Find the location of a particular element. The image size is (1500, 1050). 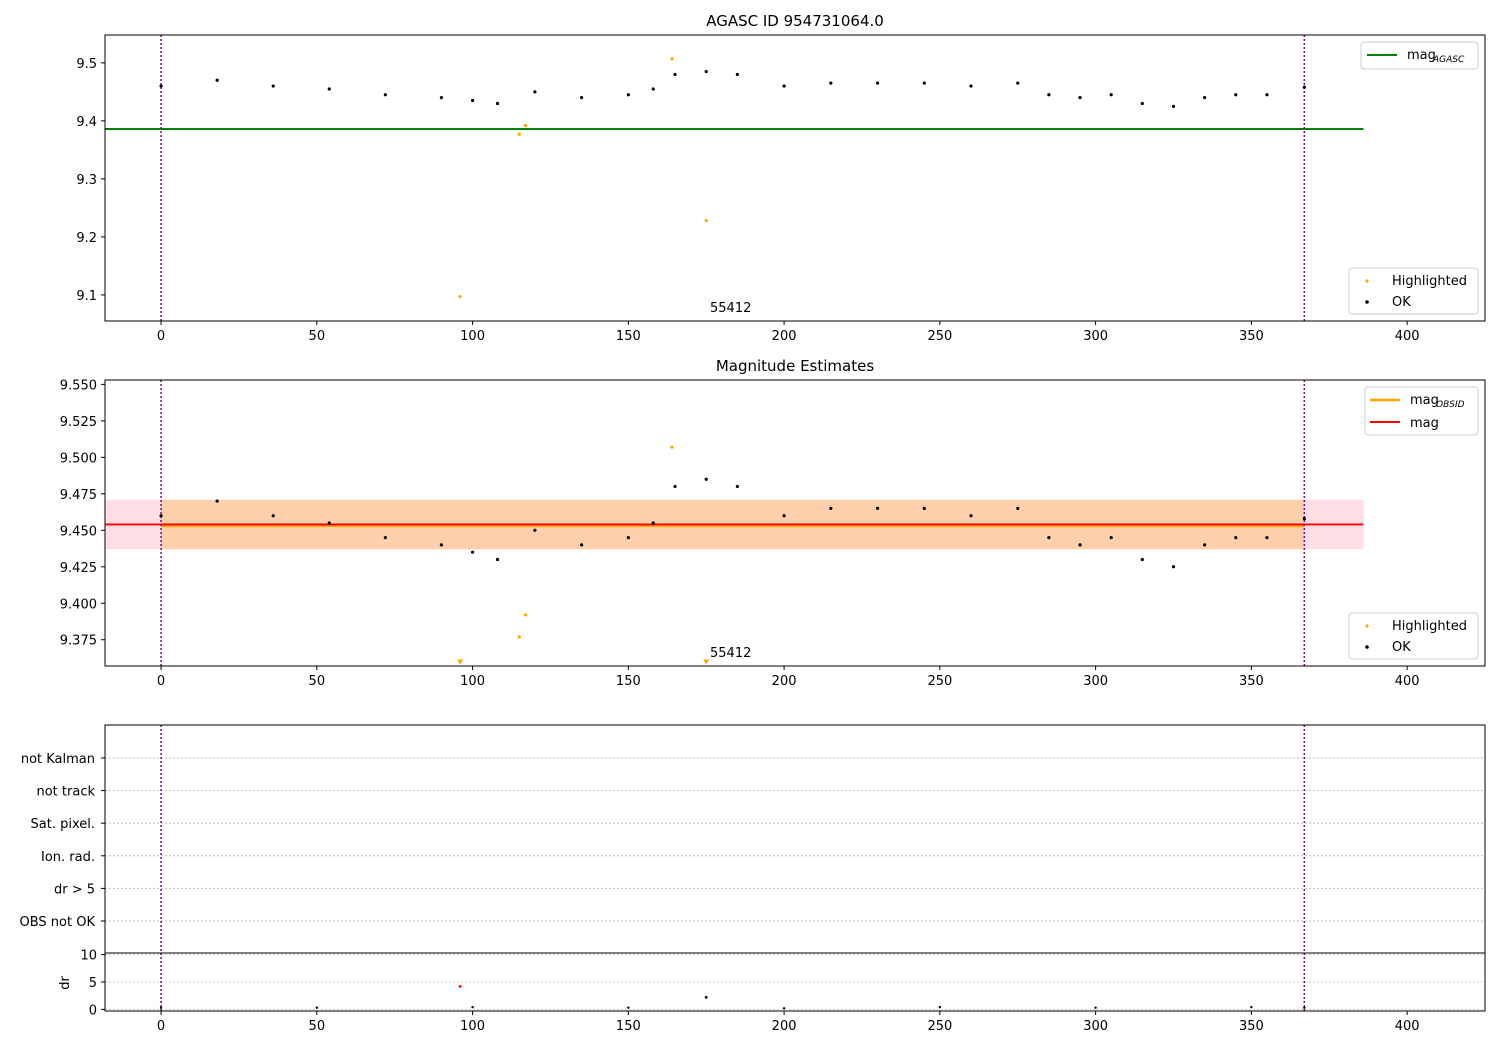

x-tick-label: 100 is located at coordinates (472, 336).